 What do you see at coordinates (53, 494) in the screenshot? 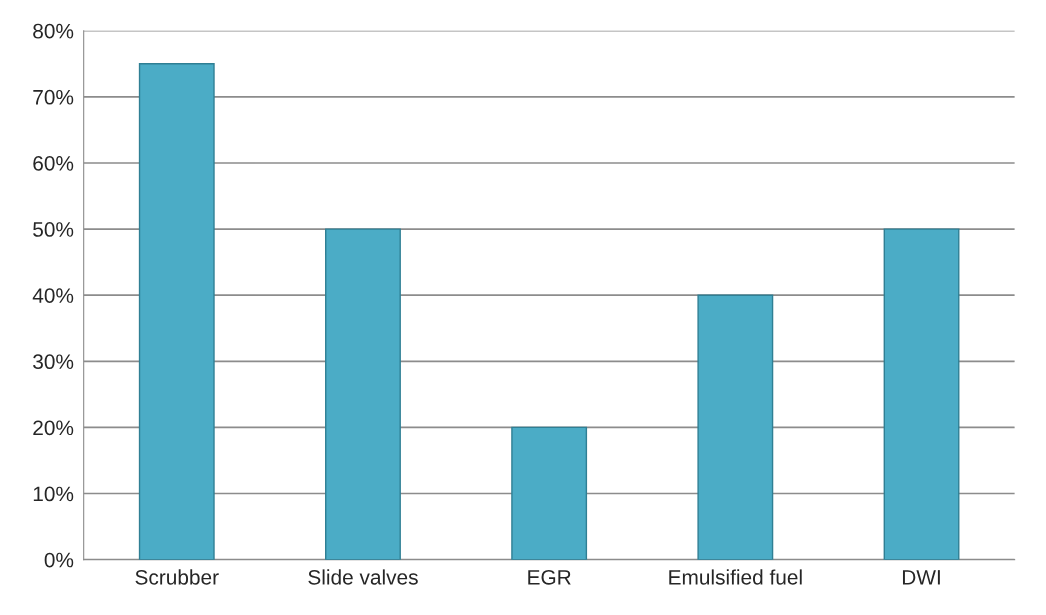
I see `y-tick-label: 10%` at bounding box center [53, 494].